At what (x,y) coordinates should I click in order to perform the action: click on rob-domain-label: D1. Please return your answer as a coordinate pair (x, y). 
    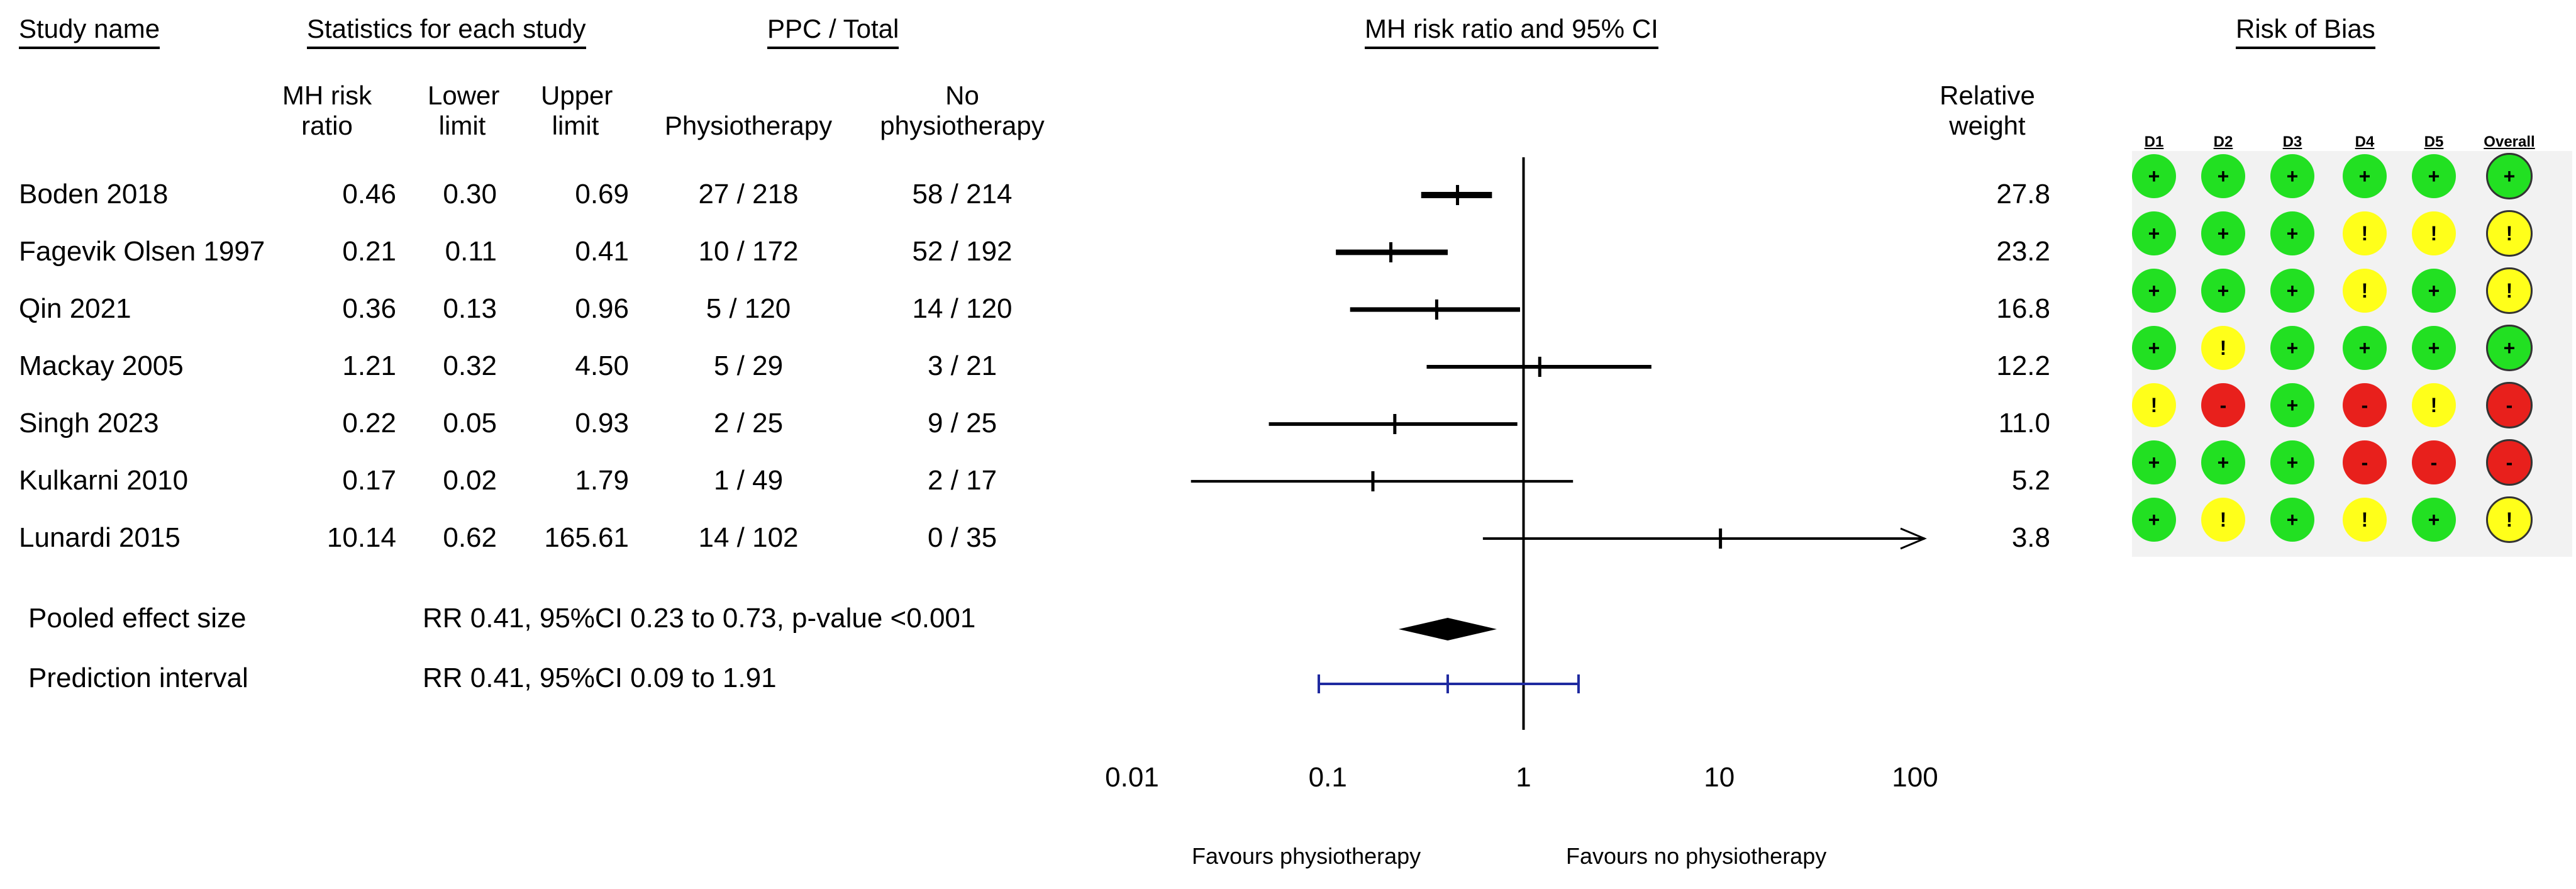
    Looking at the image, I should click on (2154, 142).